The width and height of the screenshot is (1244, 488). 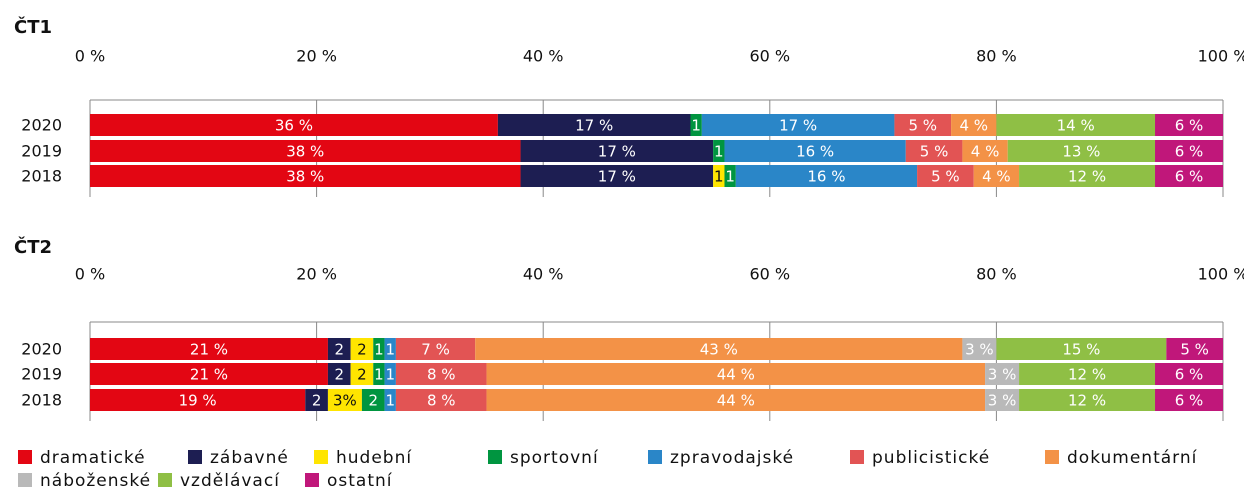 I want to click on data-label: 19 %, so click(x=198, y=401).